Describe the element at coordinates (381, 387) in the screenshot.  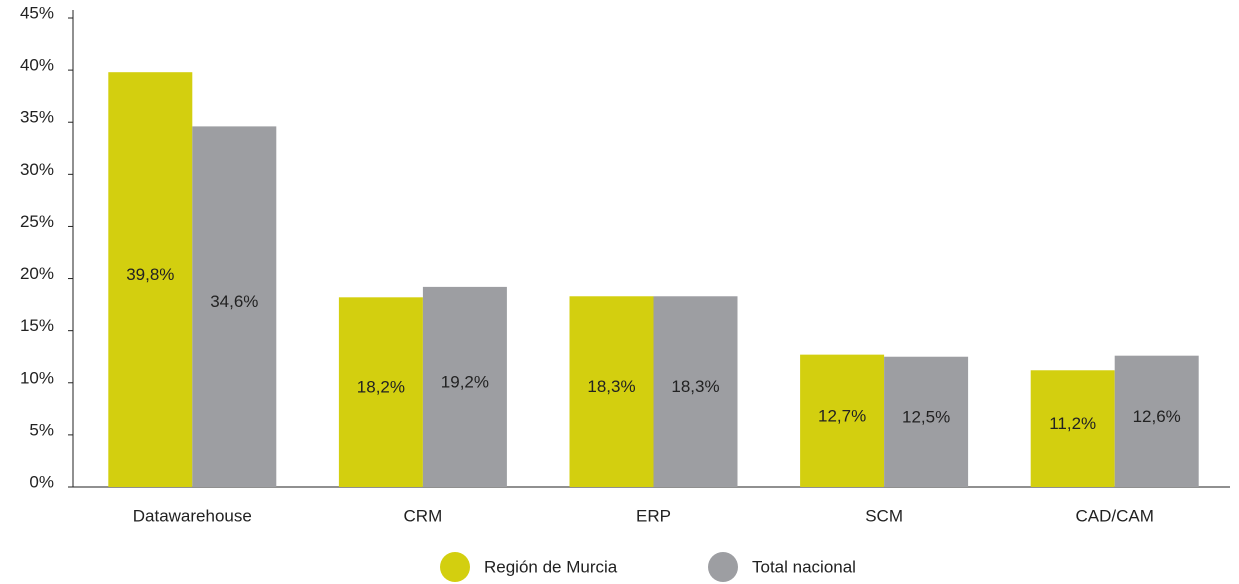
I see `data-label: 18,2%` at that location.